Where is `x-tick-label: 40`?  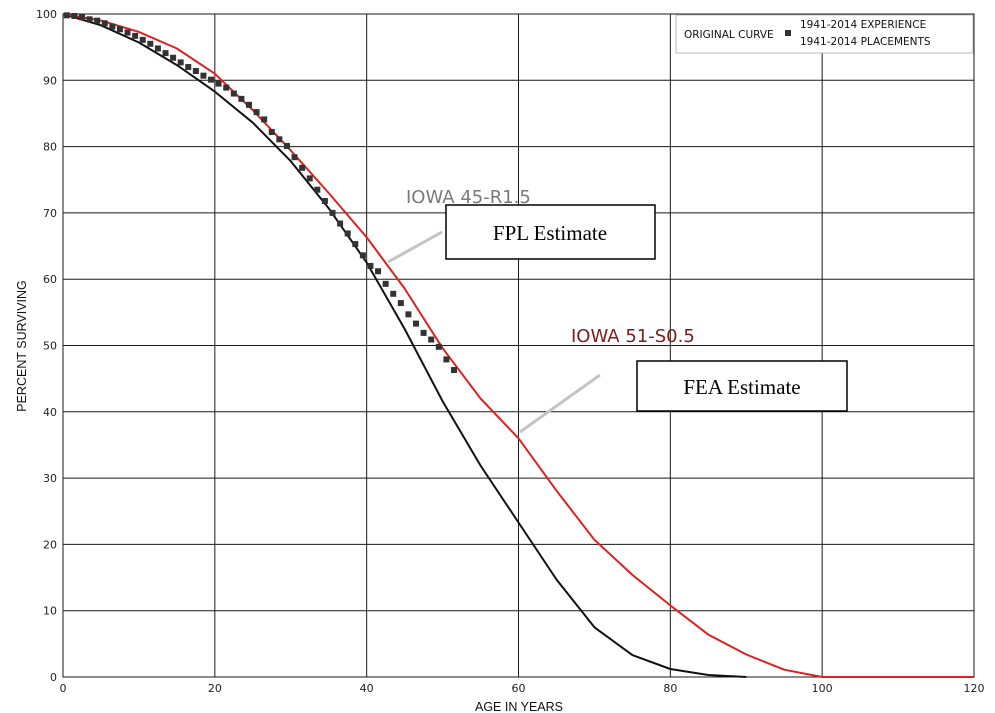
x-tick-label: 40 is located at coordinates (367, 688).